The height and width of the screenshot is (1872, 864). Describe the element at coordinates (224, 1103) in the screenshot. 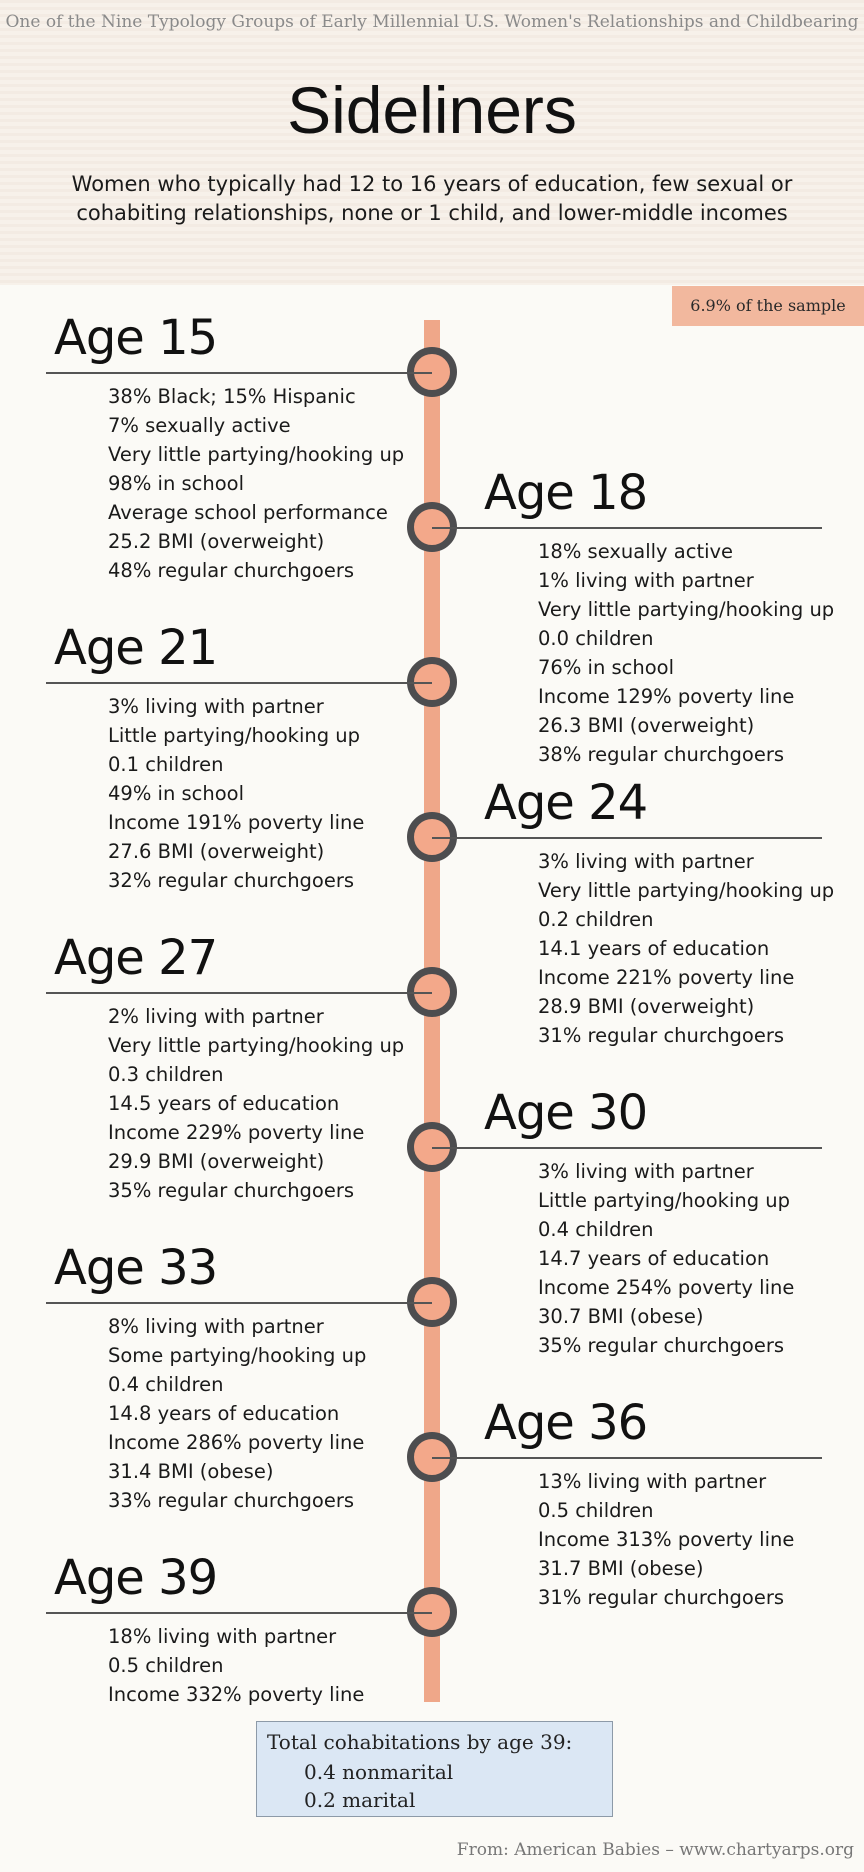

I see `stat-item: 14.5 years of education` at that location.